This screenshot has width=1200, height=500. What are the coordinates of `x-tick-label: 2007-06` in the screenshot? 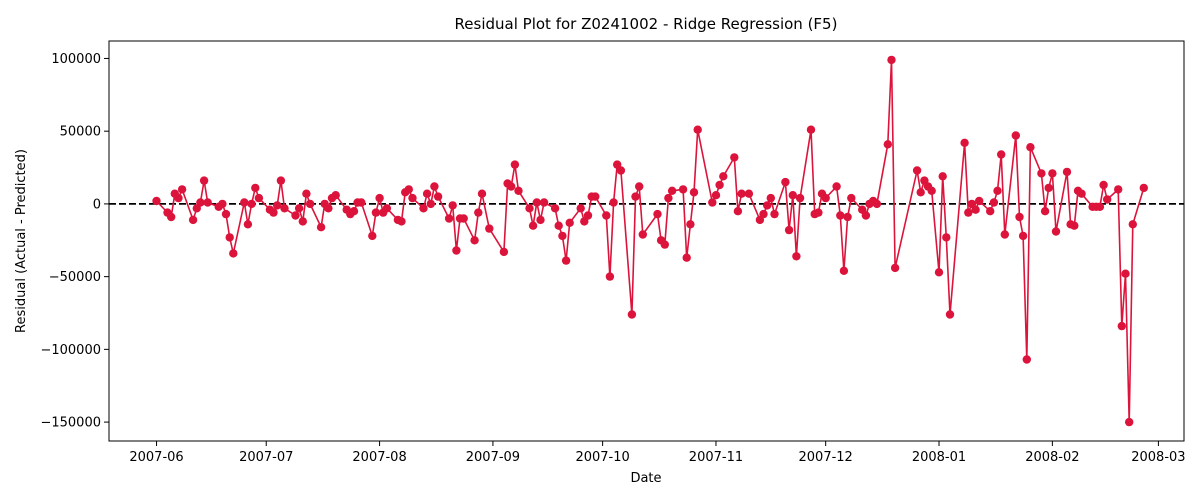 It's located at (156, 457).